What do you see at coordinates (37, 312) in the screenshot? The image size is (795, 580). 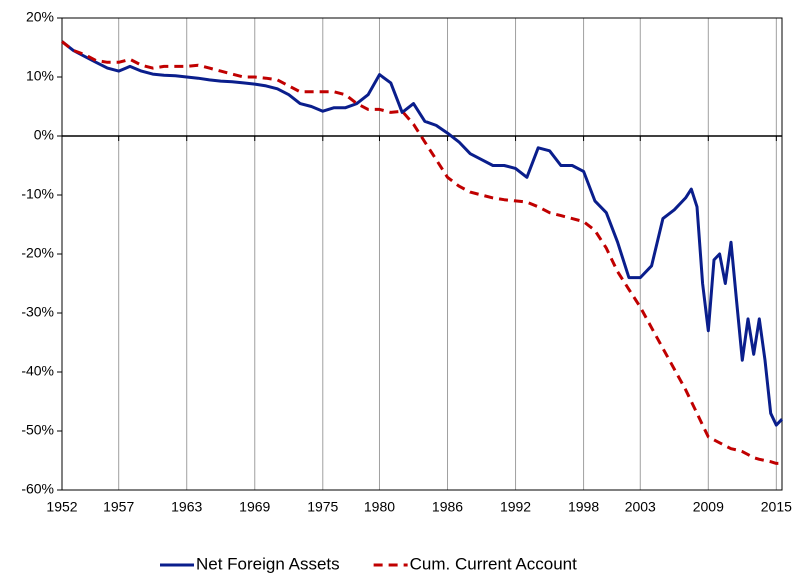 I see `y-tick-label: -30%` at bounding box center [37, 312].